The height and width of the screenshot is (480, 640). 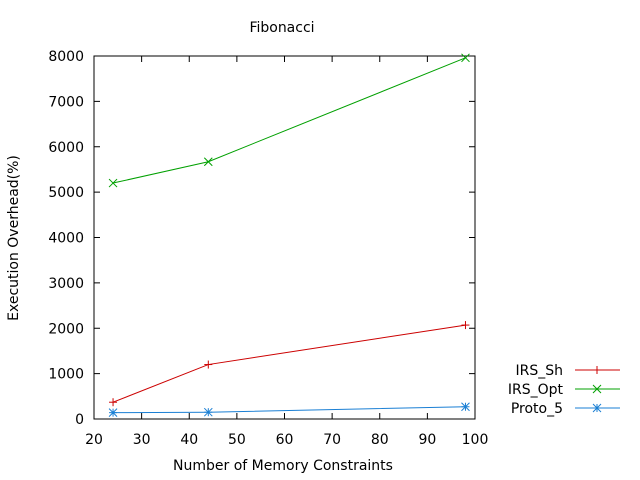 I want to click on x-tick-label: 100, so click(x=475, y=440).